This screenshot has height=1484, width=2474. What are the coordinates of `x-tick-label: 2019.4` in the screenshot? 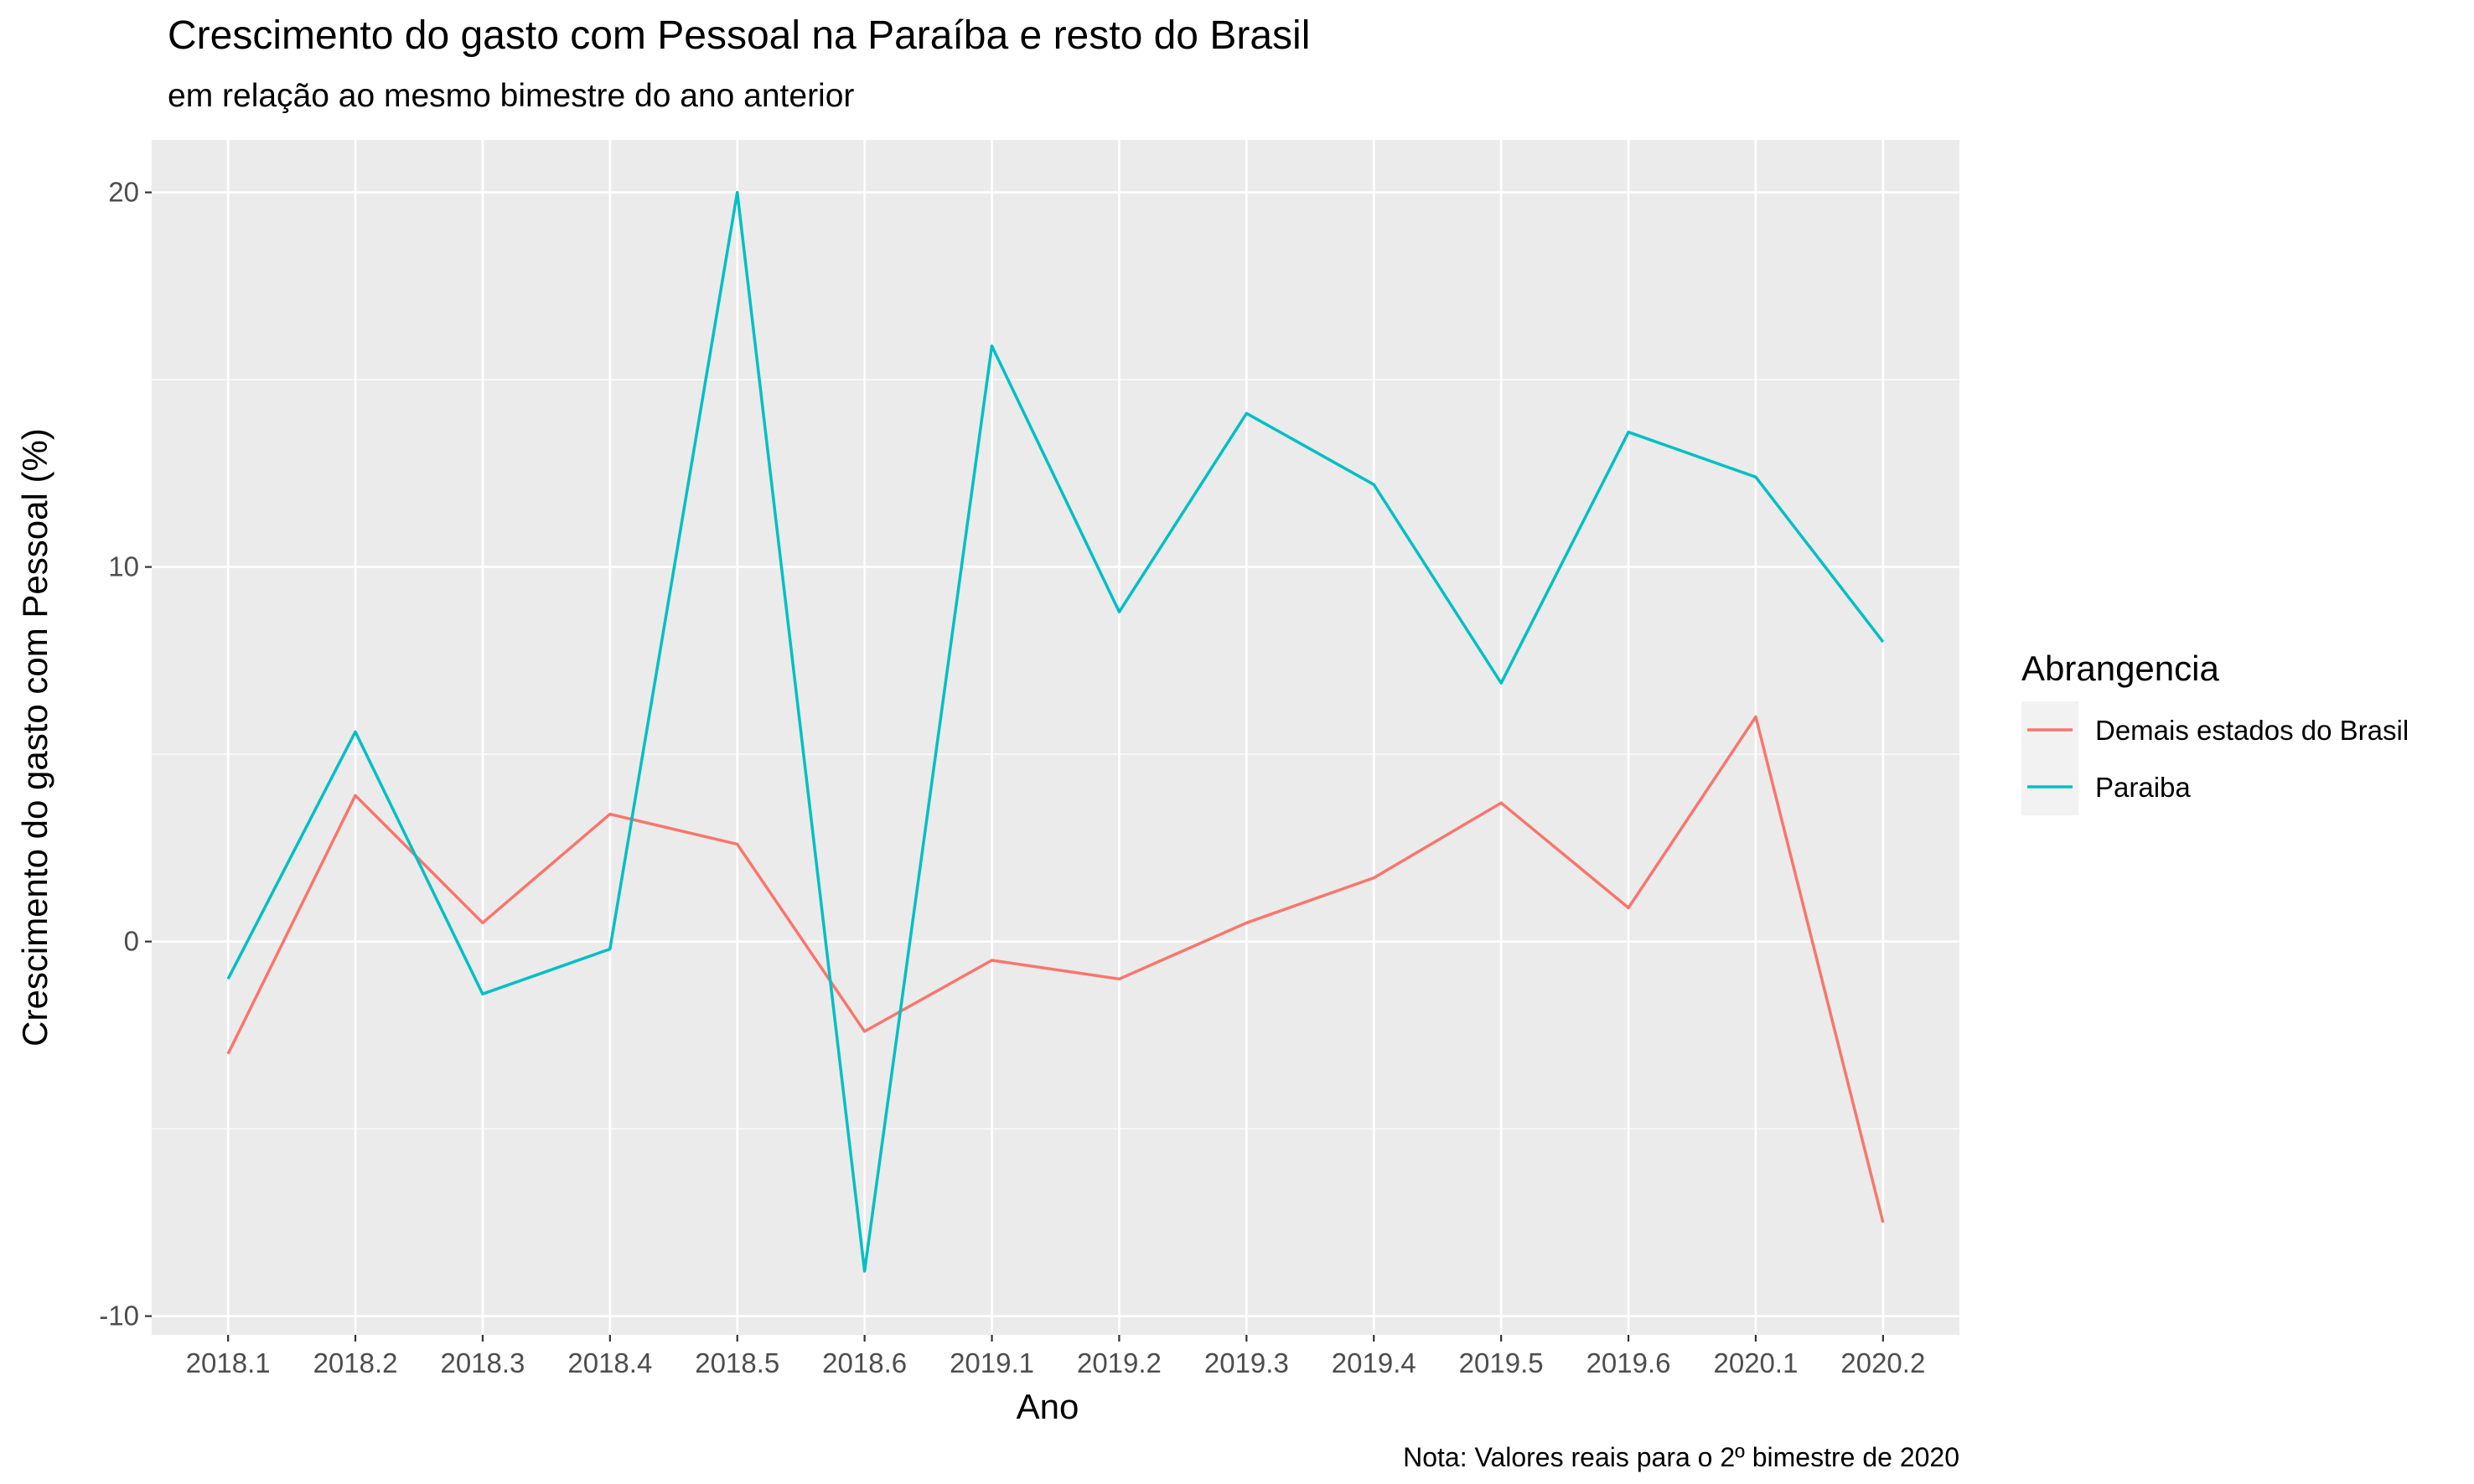 It's located at (1374, 1363).